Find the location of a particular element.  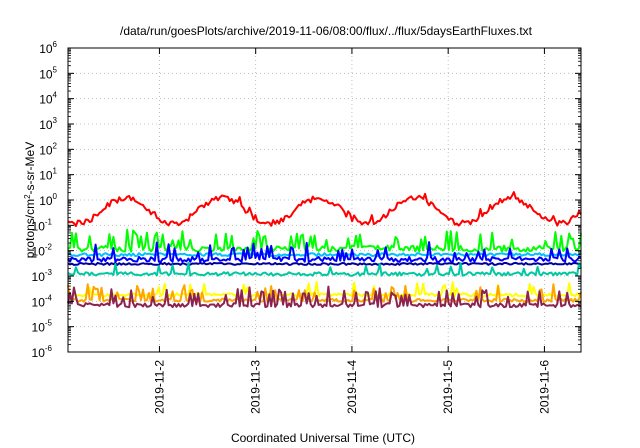

y-axis-label-pre: protons/cm is located at coordinates (30, 228).